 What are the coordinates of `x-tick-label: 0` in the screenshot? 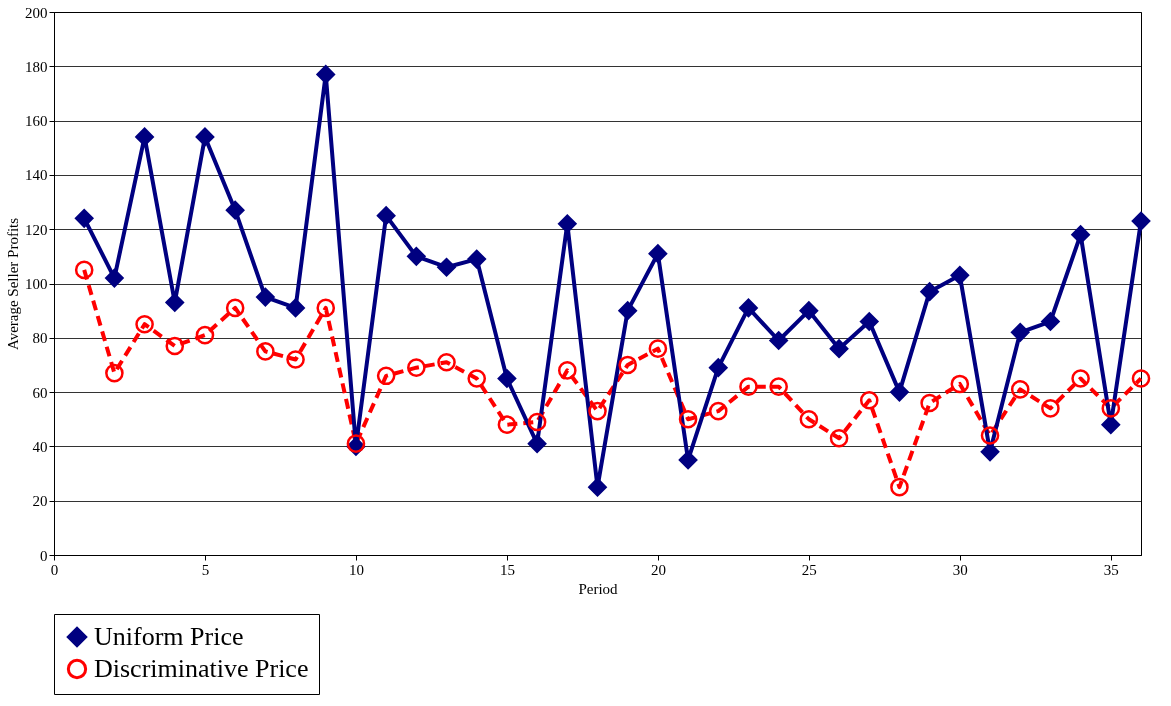 It's located at (54, 569).